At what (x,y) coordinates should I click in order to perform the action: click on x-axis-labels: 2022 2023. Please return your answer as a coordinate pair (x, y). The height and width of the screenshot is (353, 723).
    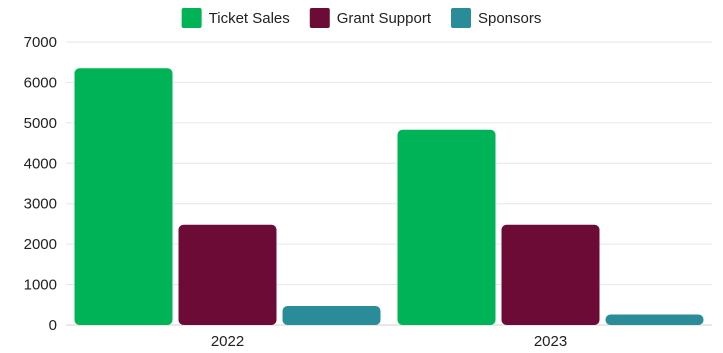
    Looking at the image, I should click on (389, 341).